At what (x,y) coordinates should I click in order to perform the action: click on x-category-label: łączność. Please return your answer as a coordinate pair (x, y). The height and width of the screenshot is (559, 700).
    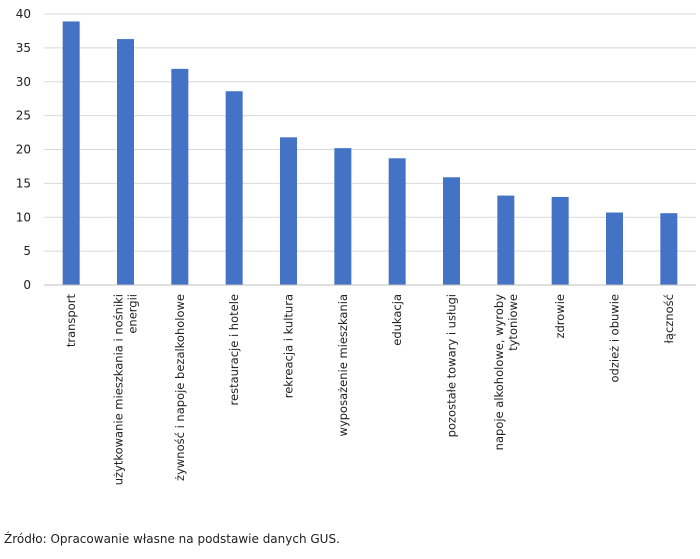
    Looking at the image, I should click on (669, 318).